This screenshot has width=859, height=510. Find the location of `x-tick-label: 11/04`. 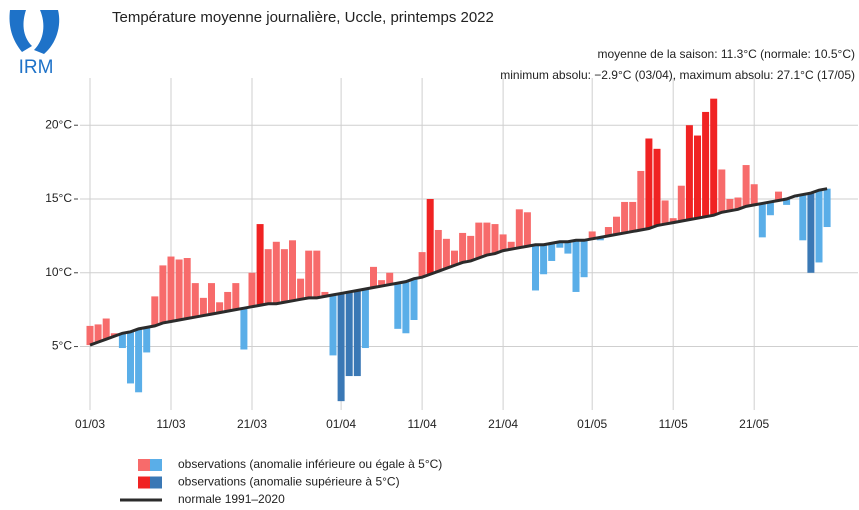

x-tick-label: 11/04 is located at coordinates (422, 424).